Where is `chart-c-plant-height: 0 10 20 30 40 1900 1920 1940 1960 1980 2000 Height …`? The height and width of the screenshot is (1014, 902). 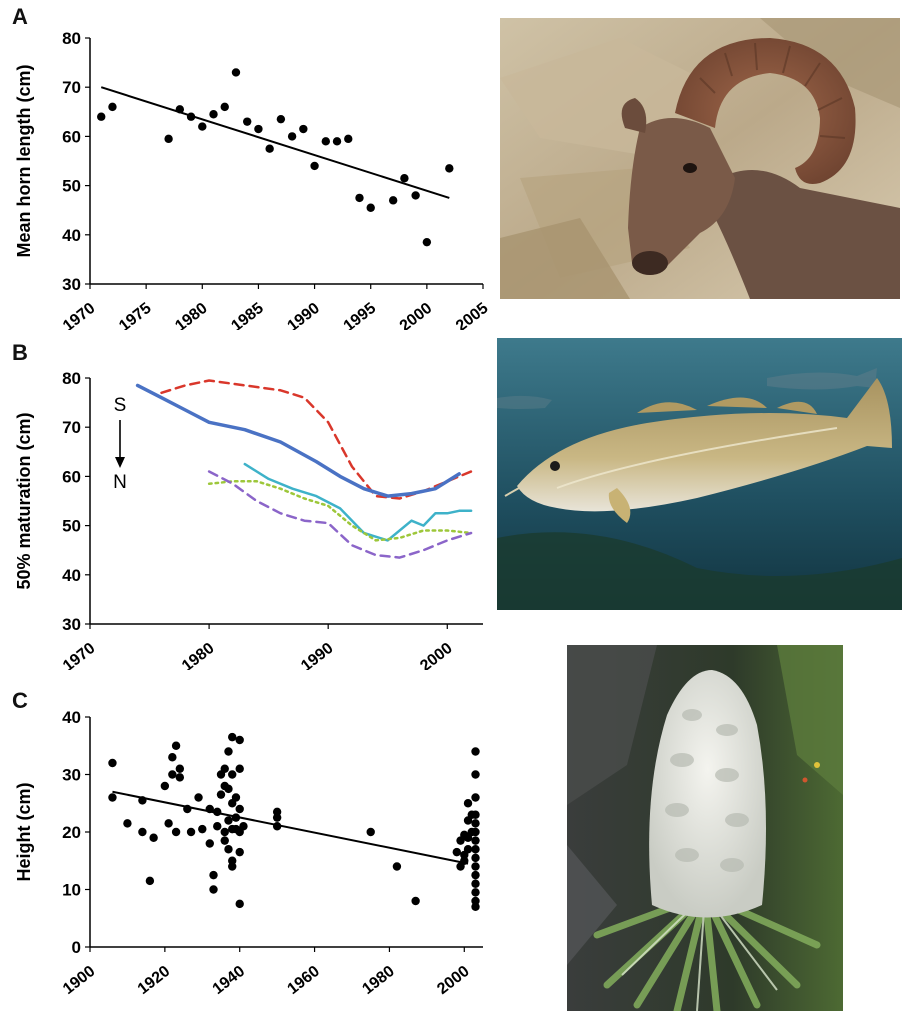
chart-c-plant-height: 0 10 20 30 40 1900 1920 1940 1960 1980 2000 Height … is located at coordinates (248, 853).